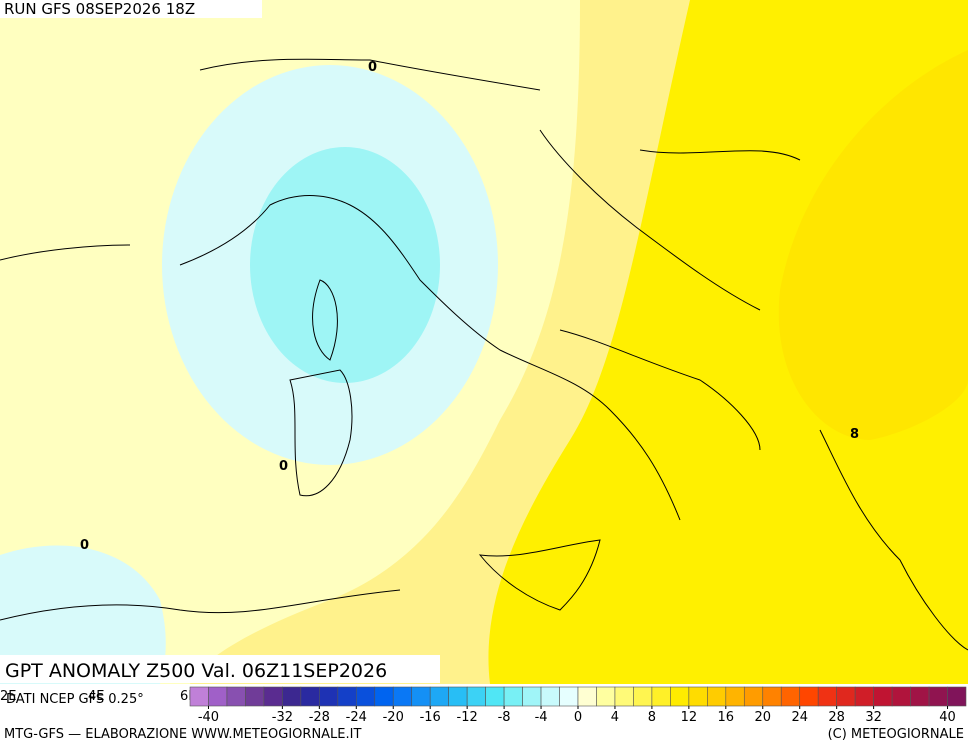 This screenshot has height=745, width=968. What do you see at coordinates (652, 717) in the screenshot?
I see `tick-label: 8` at bounding box center [652, 717].